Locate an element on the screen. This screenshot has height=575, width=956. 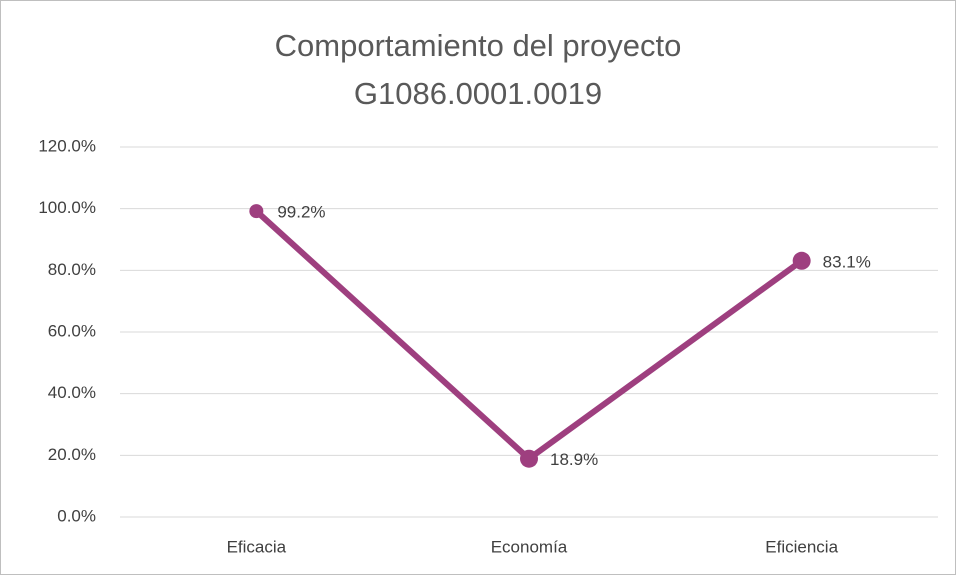
chart-title: Comportamiento del proyecto is located at coordinates (478, 45).